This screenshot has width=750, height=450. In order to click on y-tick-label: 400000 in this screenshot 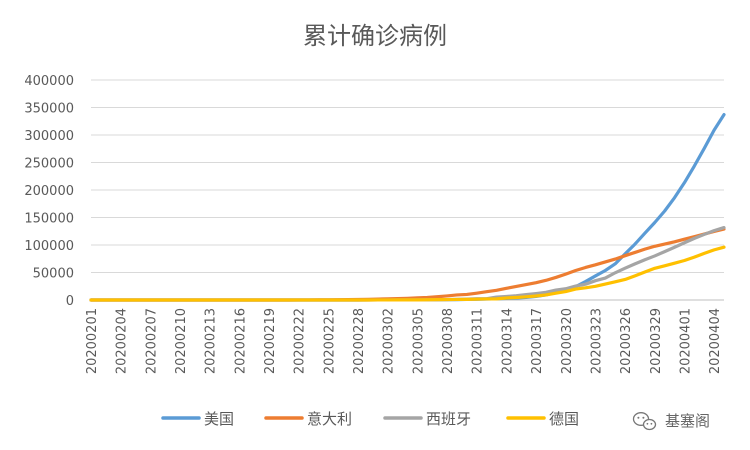, I will do `click(49, 81)`.